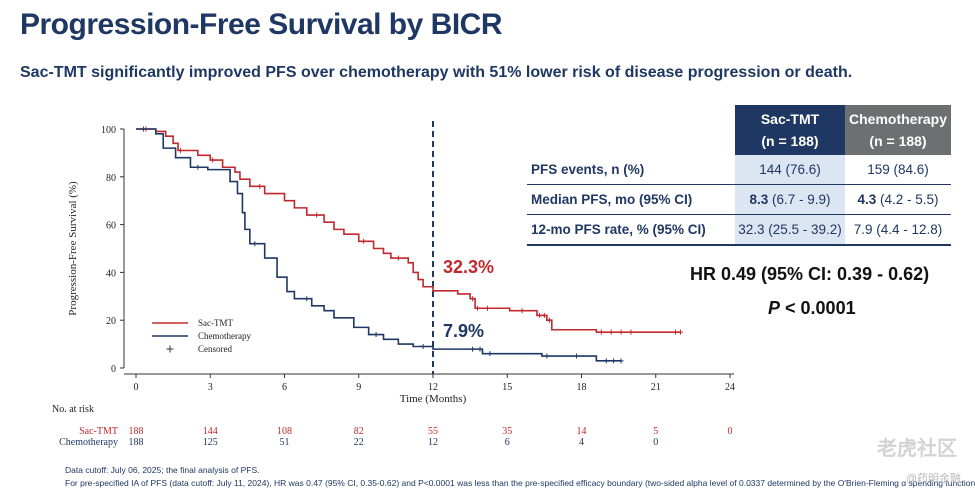 The image size is (975, 503). What do you see at coordinates (810, 274) in the screenshot?
I see `hazard-ratio: HR 0.49 (95% CI: 0.39 - 0.62)` at bounding box center [810, 274].